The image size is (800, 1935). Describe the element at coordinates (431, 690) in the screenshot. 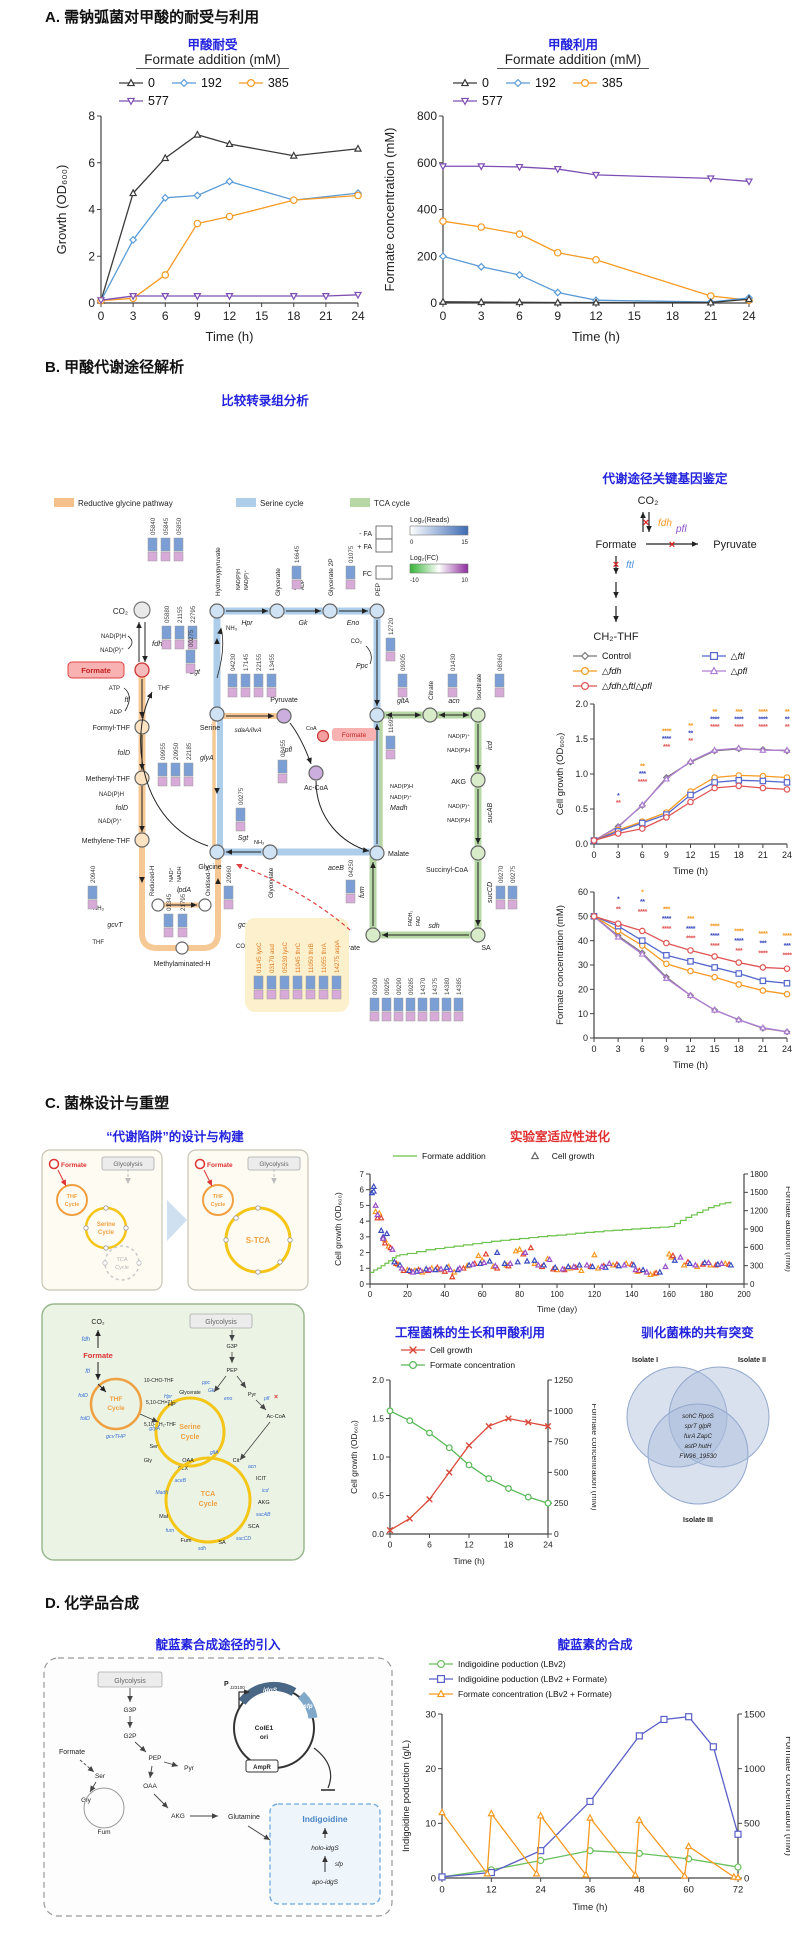

I see `svg-text: Citrate` at that location.